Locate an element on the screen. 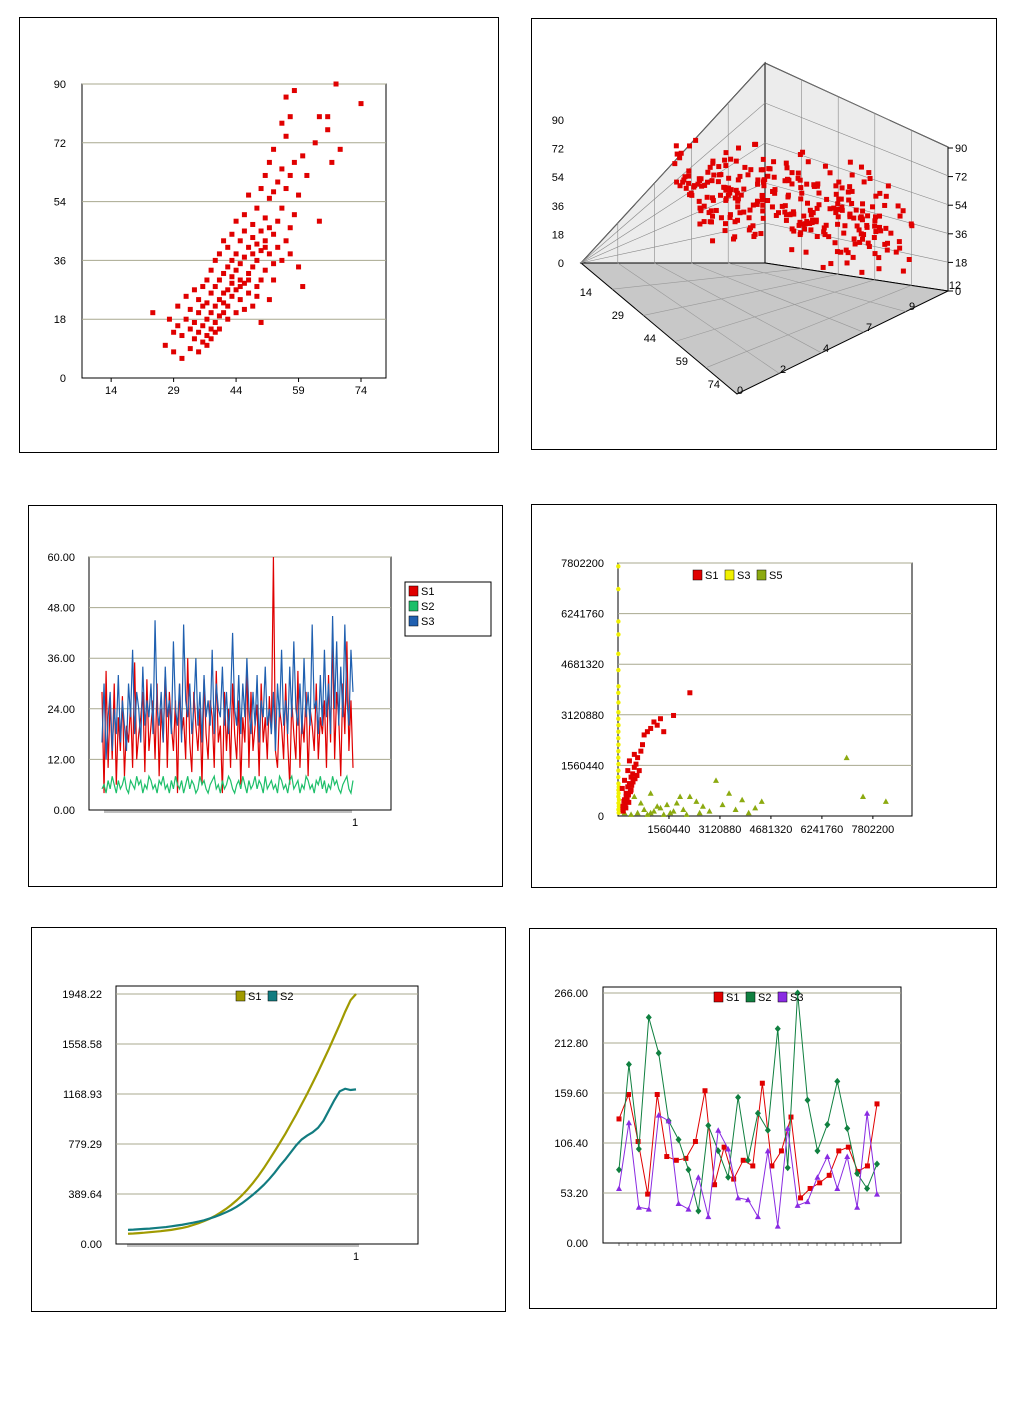 The image size is (1020, 1401). x-tick-label: 59 is located at coordinates (682, 362).